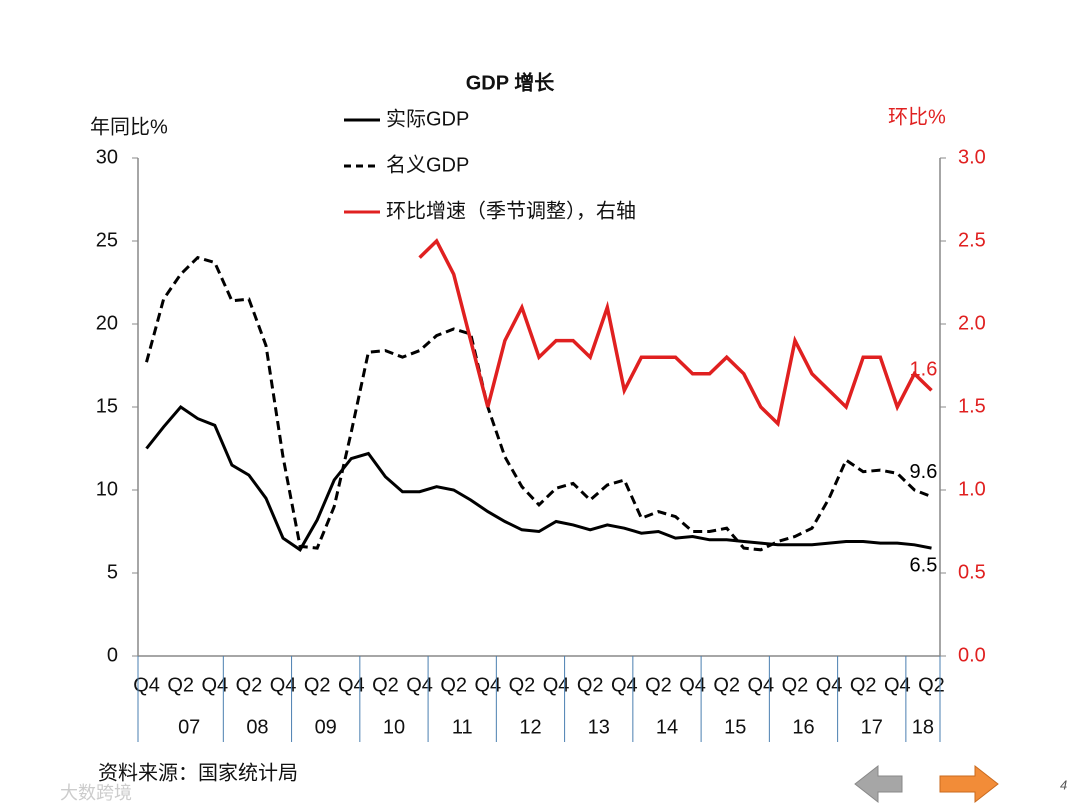 Image resolution: width=1080 pixels, height=810 pixels. I want to click on y-axis-title: 年同比%, so click(129, 126).